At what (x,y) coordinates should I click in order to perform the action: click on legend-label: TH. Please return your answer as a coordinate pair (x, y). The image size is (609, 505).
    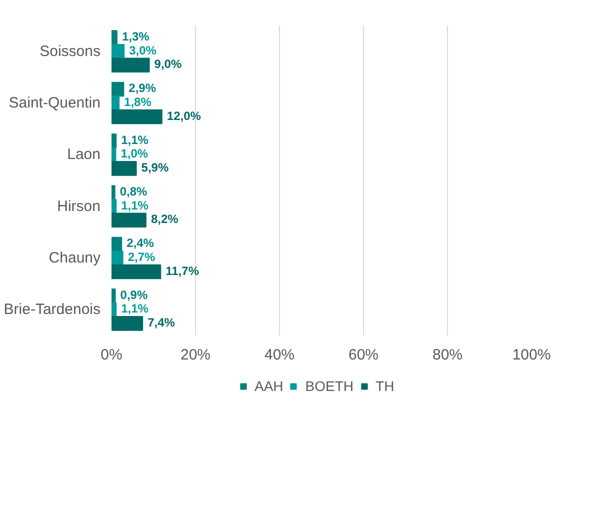
    Looking at the image, I should click on (386, 386).